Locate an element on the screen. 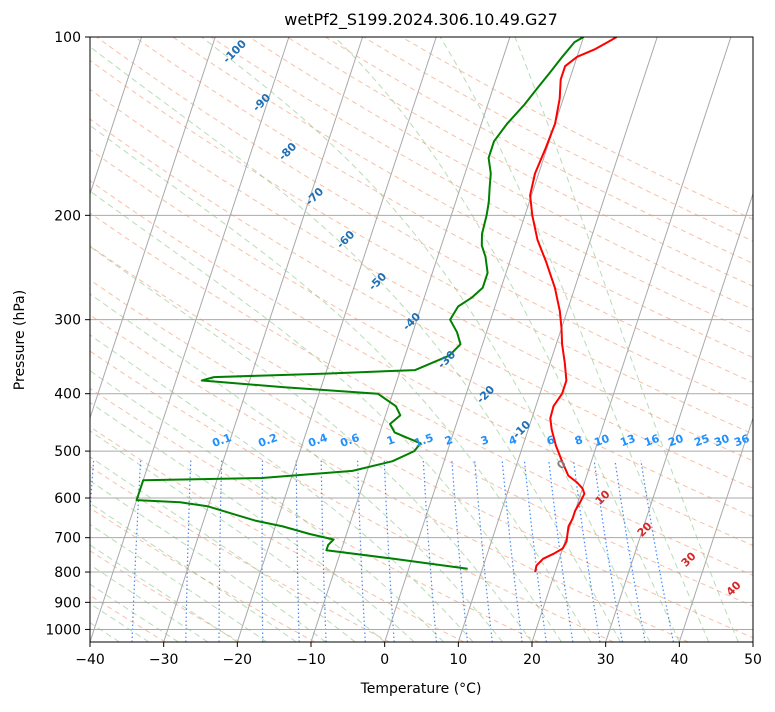 The image size is (775, 712). y-tick-label: 700 is located at coordinates (67, 539).